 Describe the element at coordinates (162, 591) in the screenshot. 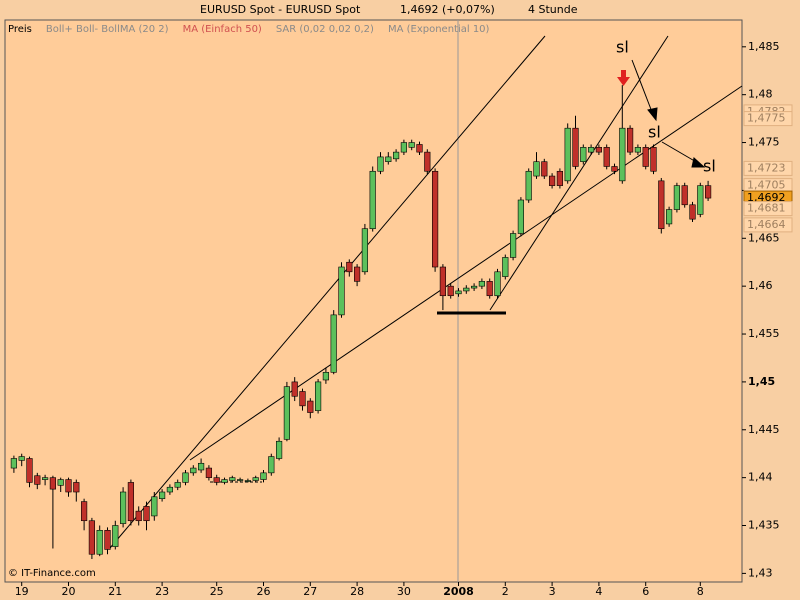

I see `x-tick-label: 23` at that location.